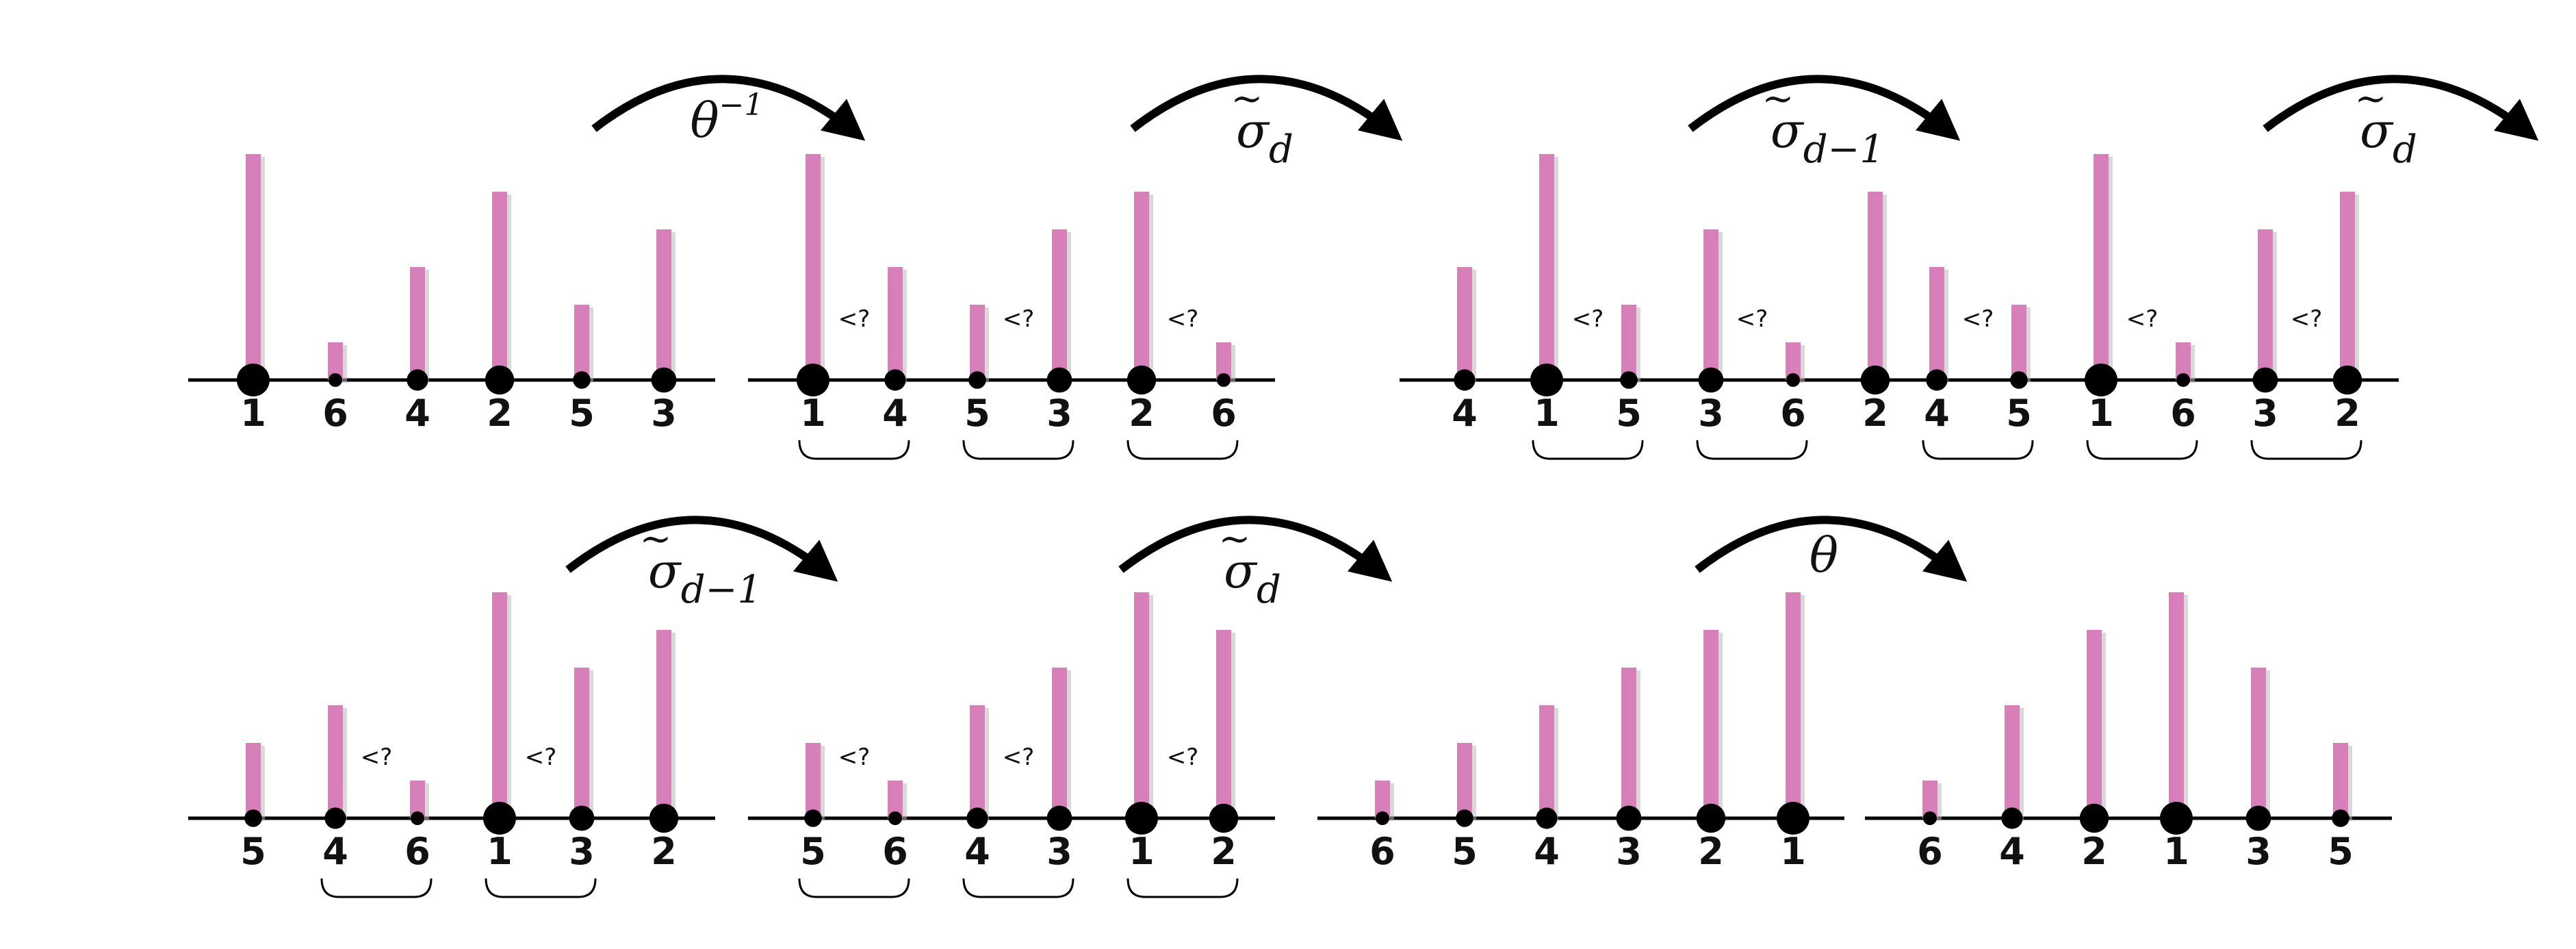  I want to click on transition-arrow: σd~, so click(2401, 123).